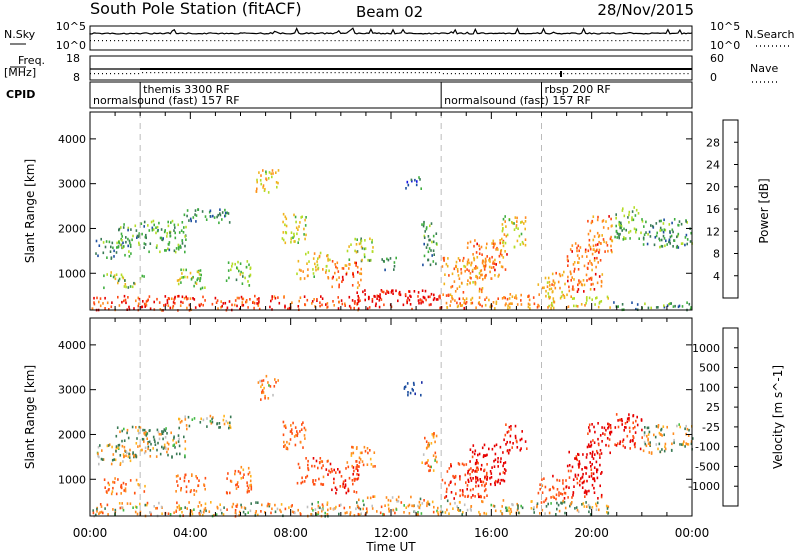 The width and height of the screenshot is (800, 554). What do you see at coordinates (113, 248) in the screenshot?
I see `power-echo-region` at bounding box center [113, 248].